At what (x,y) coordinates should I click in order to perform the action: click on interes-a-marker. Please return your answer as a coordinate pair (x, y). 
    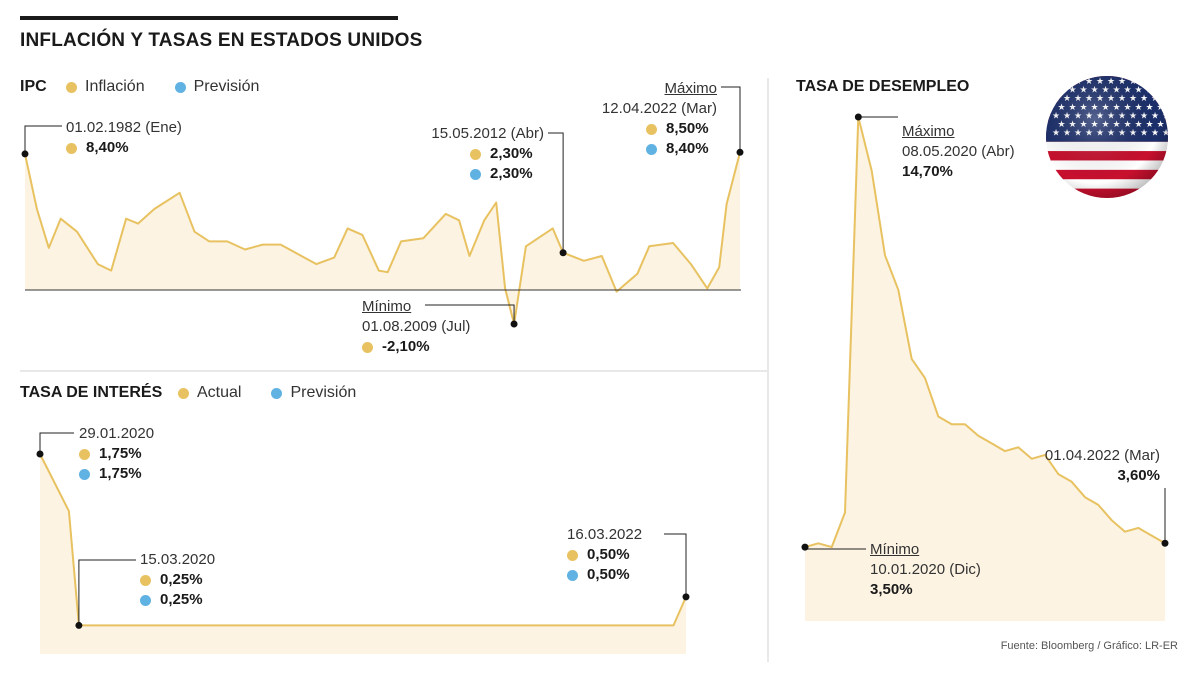
    Looking at the image, I should click on (40, 454).